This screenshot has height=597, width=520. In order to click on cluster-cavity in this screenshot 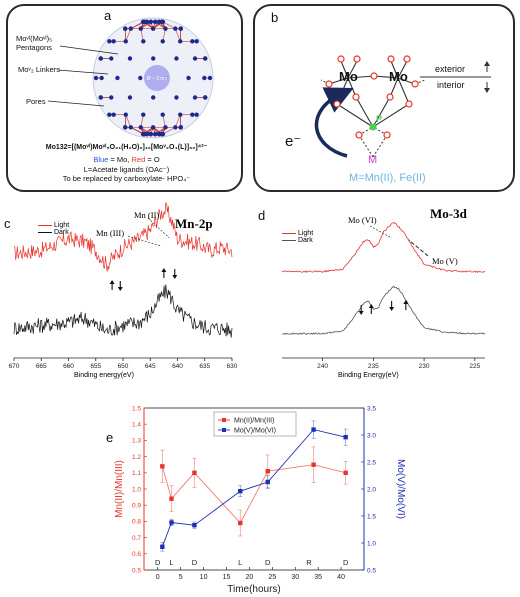, I will do `click(157, 78)`.